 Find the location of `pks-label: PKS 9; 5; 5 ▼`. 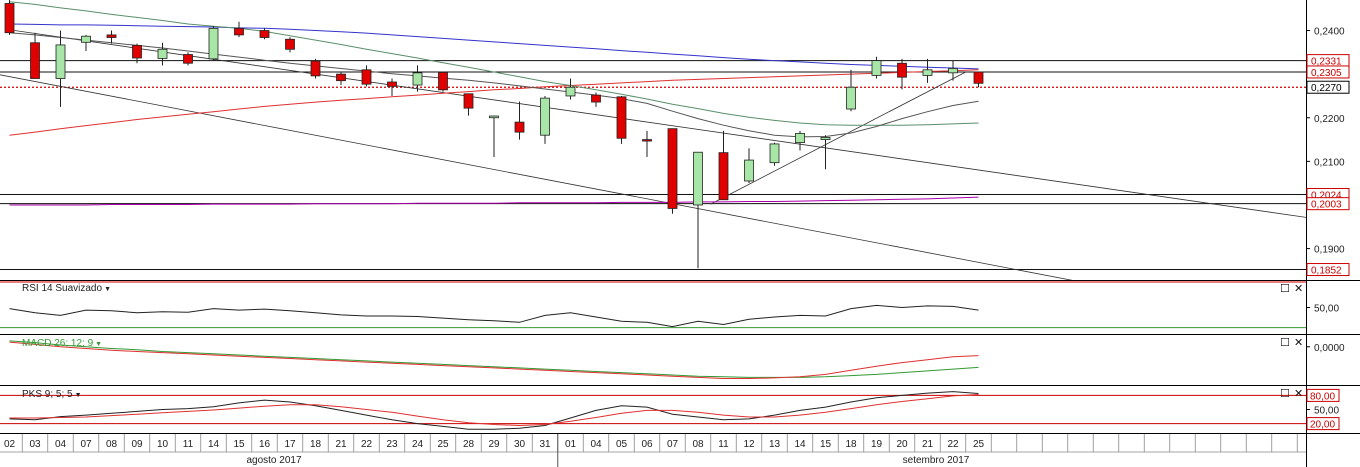

pks-label: PKS 9; 5; 5 ▼ is located at coordinates (52, 394).